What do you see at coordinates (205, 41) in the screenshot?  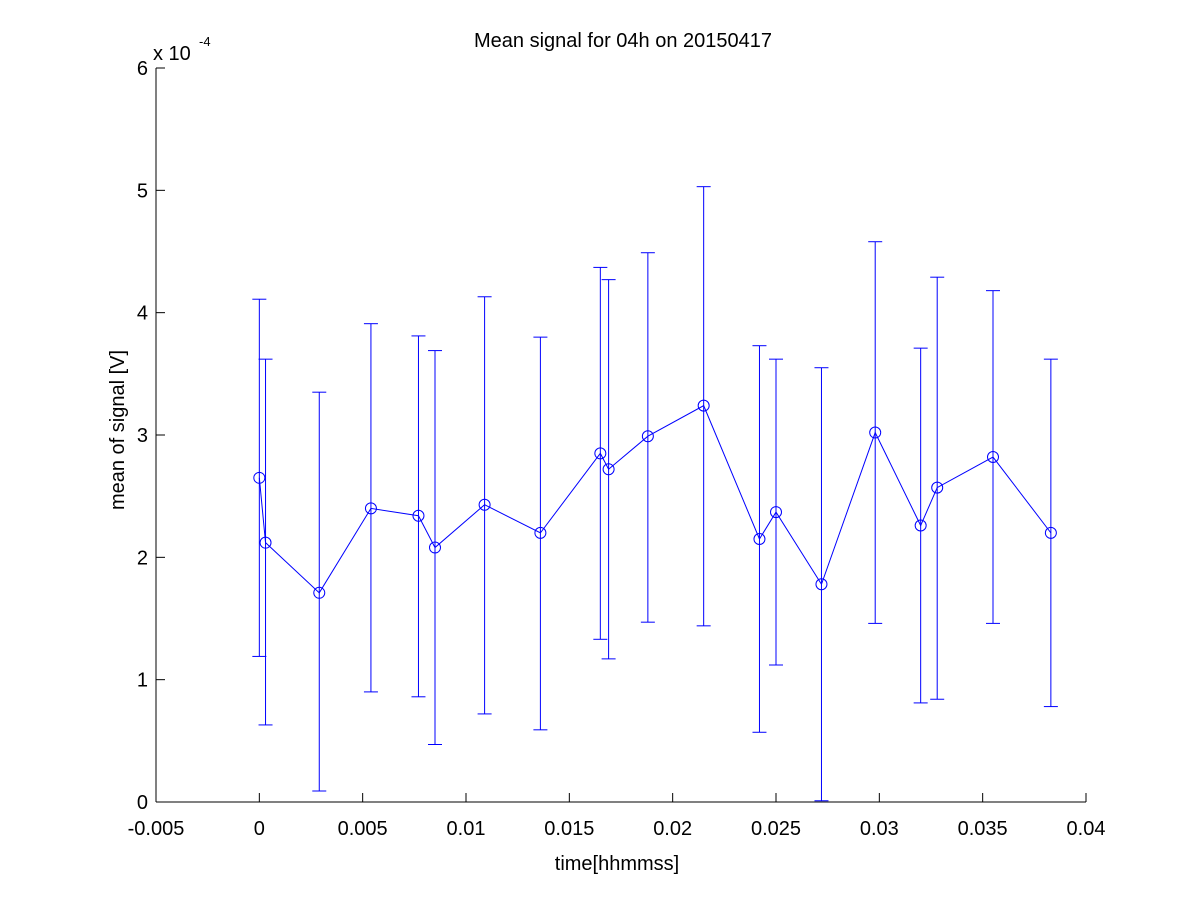 I see `y-axis-multiplier-exponent: -4` at bounding box center [205, 41].